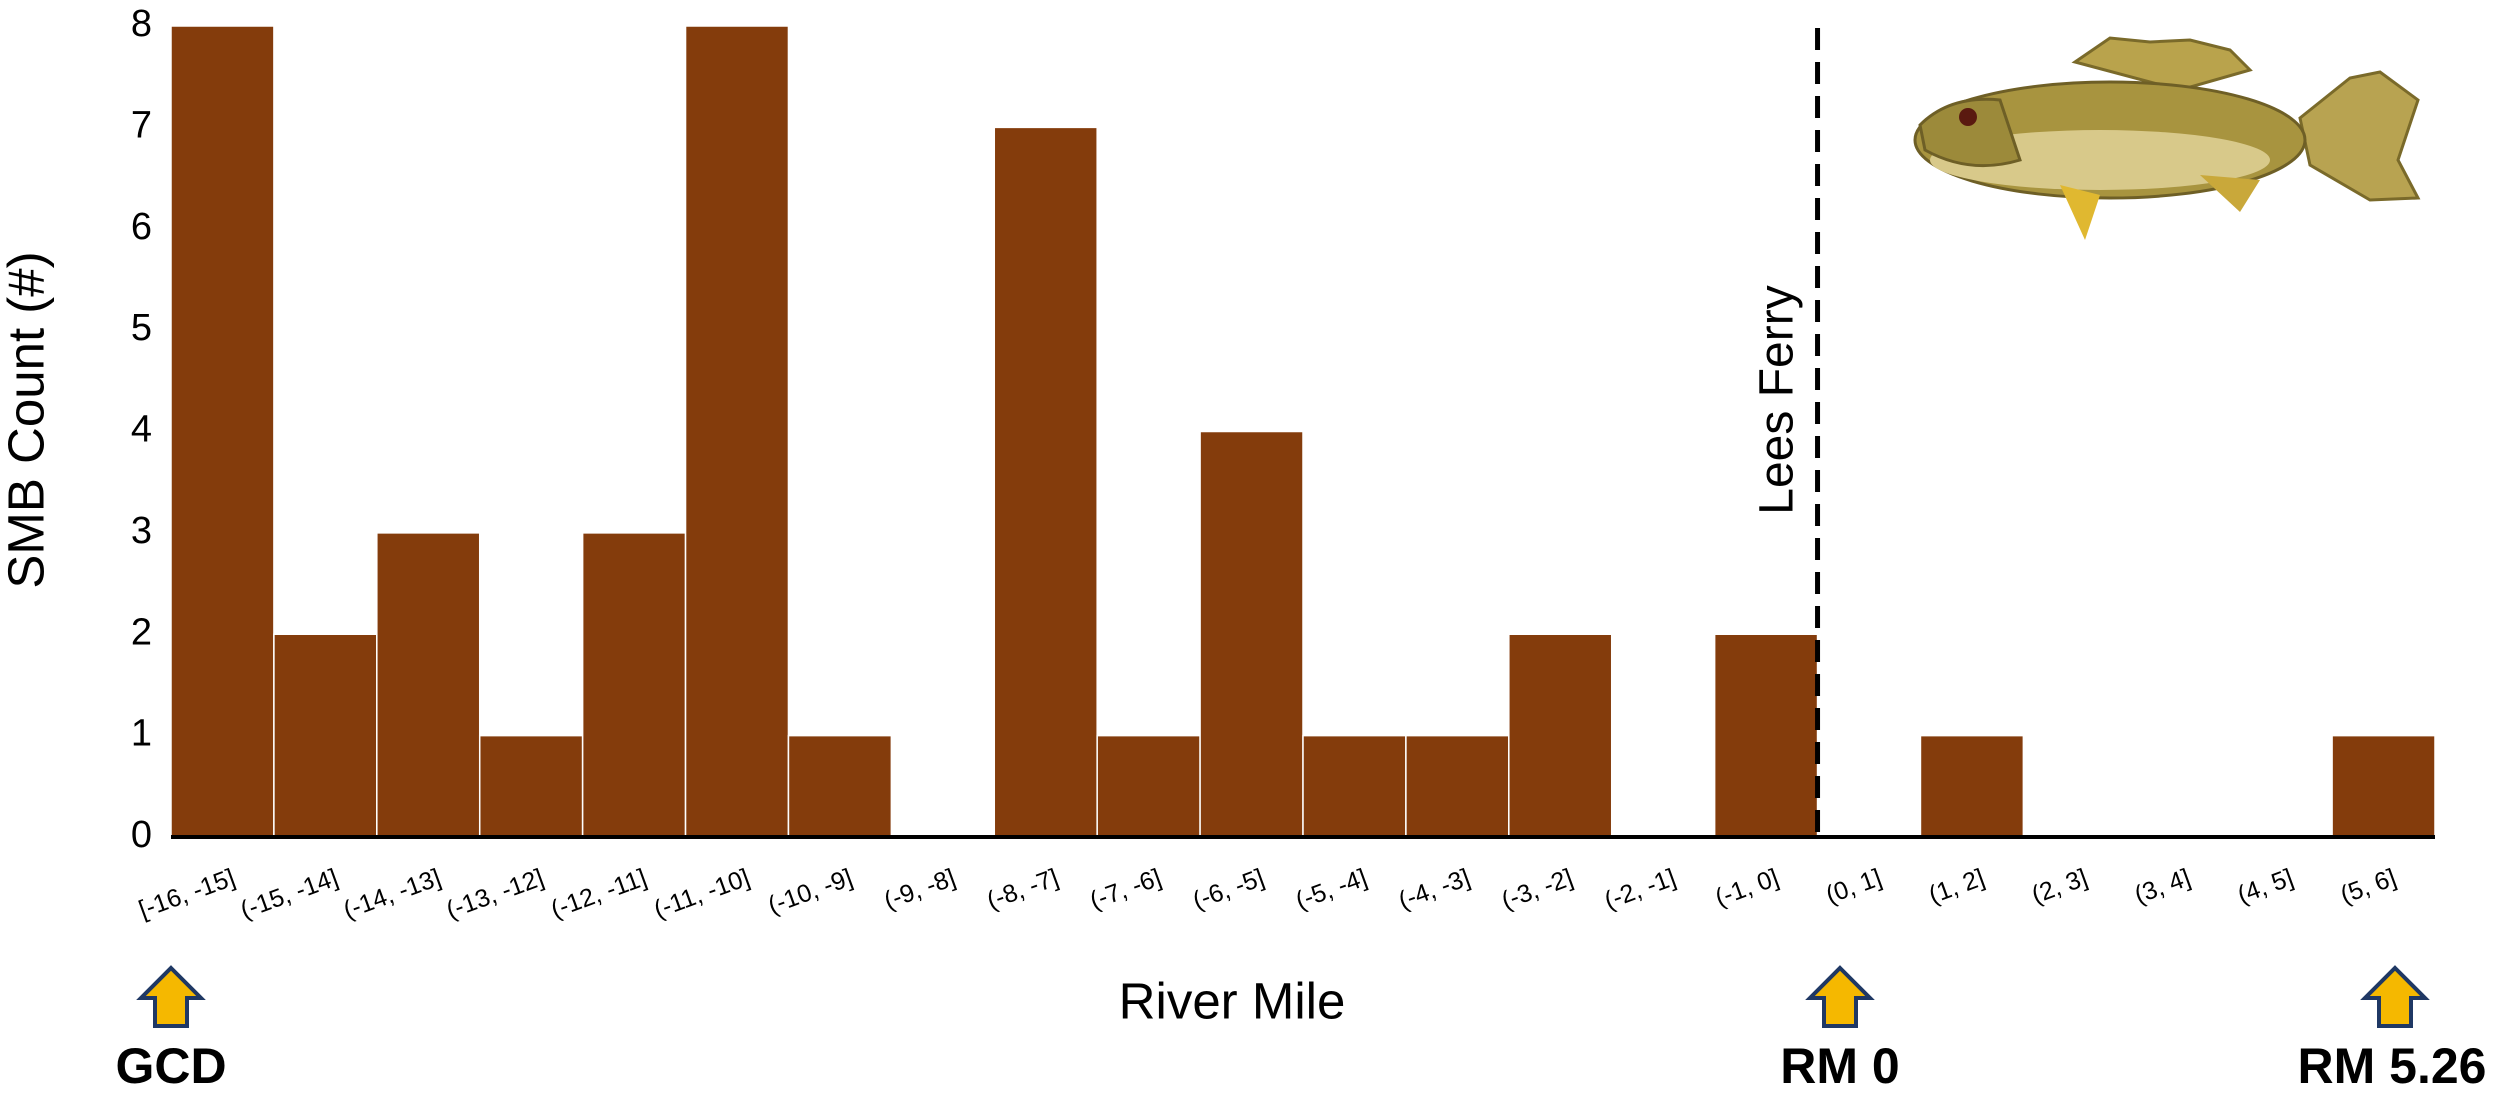 Image resolution: width=2509 pixels, height=1096 pixels. What do you see at coordinates (187, 894) in the screenshot?
I see `x-tick-label: [-16, -15]` at bounding box center [187, 894].